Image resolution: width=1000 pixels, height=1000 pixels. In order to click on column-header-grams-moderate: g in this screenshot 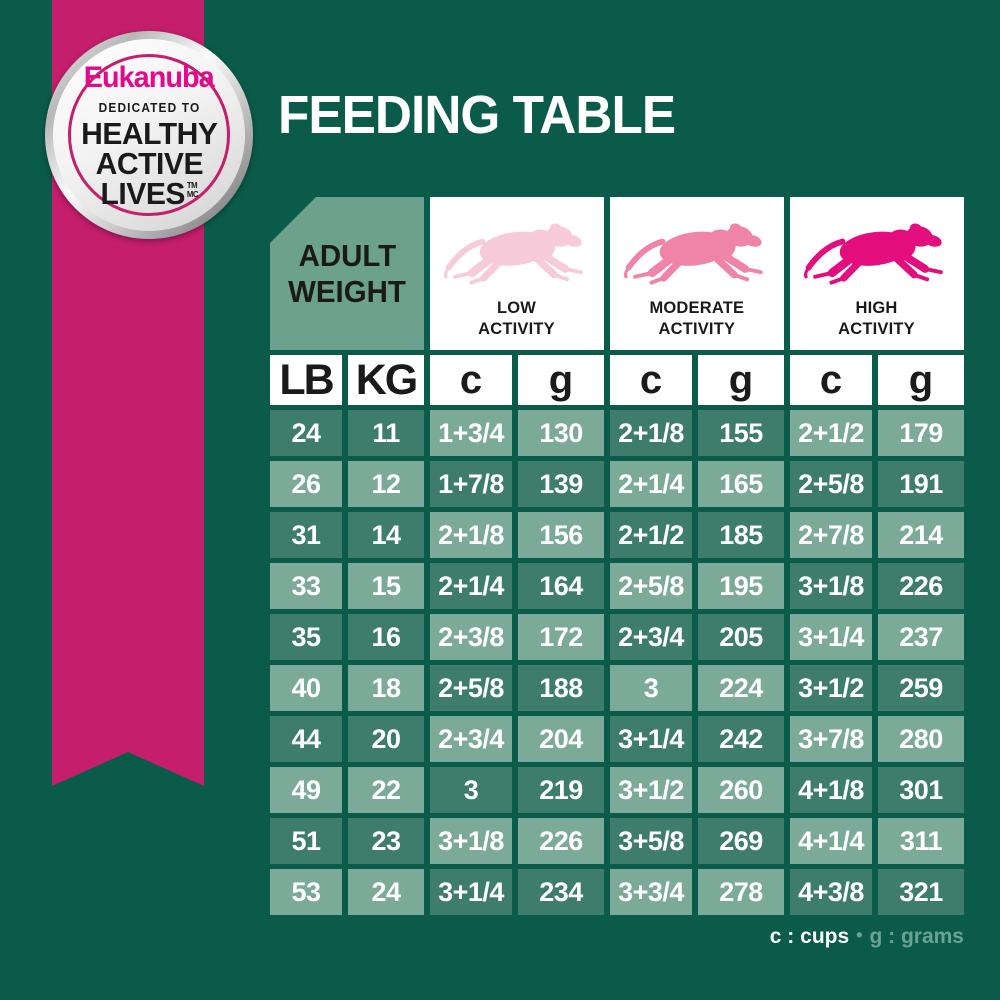, I will do `click(741, 380)`.